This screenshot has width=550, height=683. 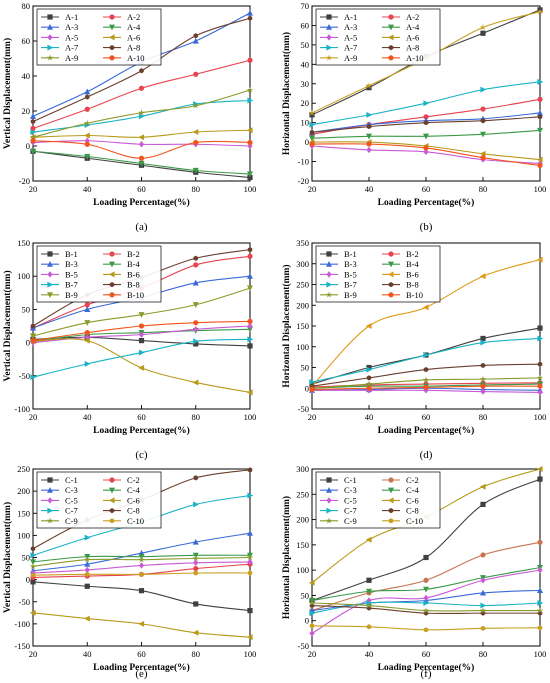 I want to click on panel-caption: (f), so click(x=426, y=674).